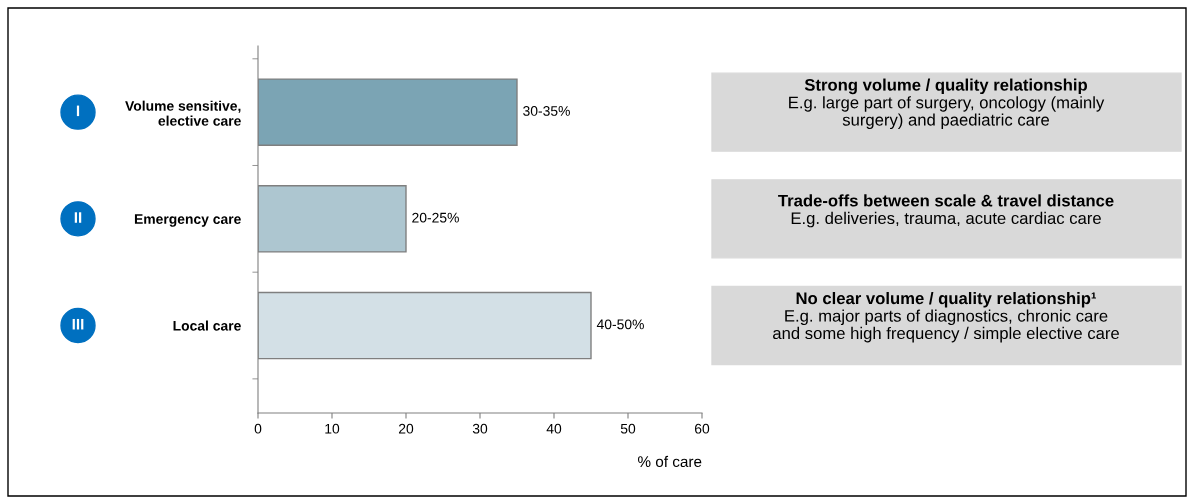 Image resolution: width=1194 pixels, height=497 pixels. What do you see at coordinates (620, 324) in the screenshot?
I see `annotation: 40-50%` at bounding box center [620, 324].